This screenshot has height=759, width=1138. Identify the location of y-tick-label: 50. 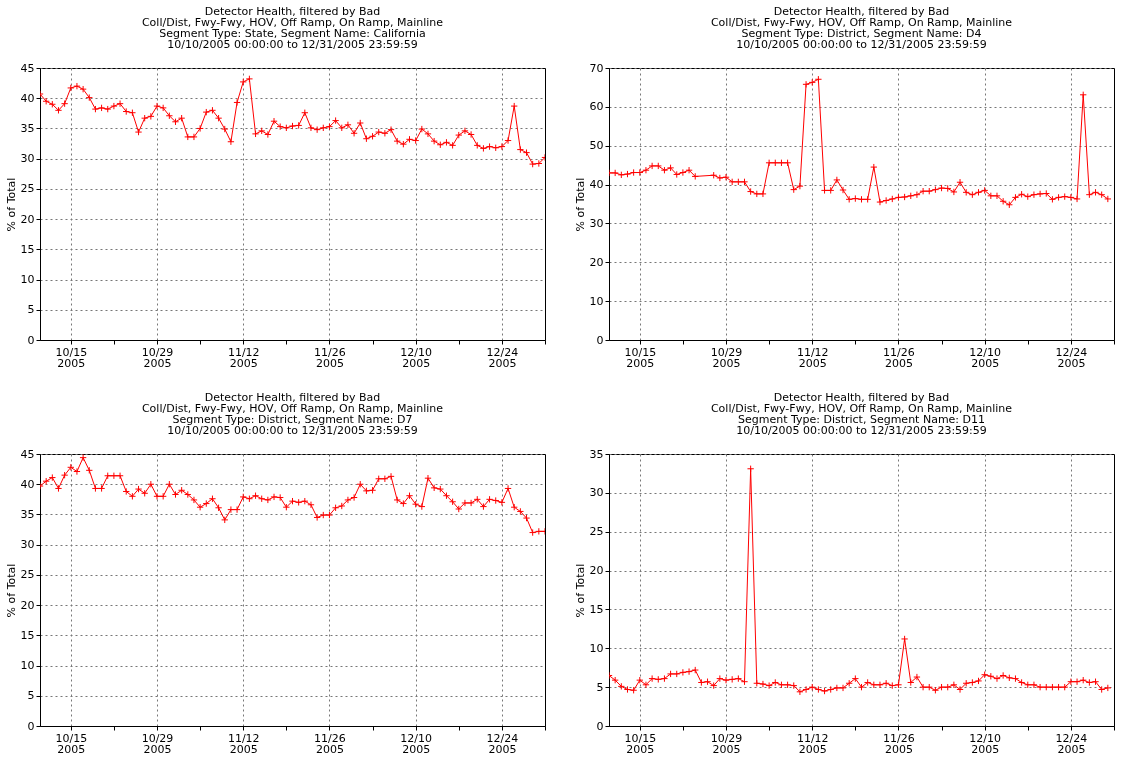
(596, 146).